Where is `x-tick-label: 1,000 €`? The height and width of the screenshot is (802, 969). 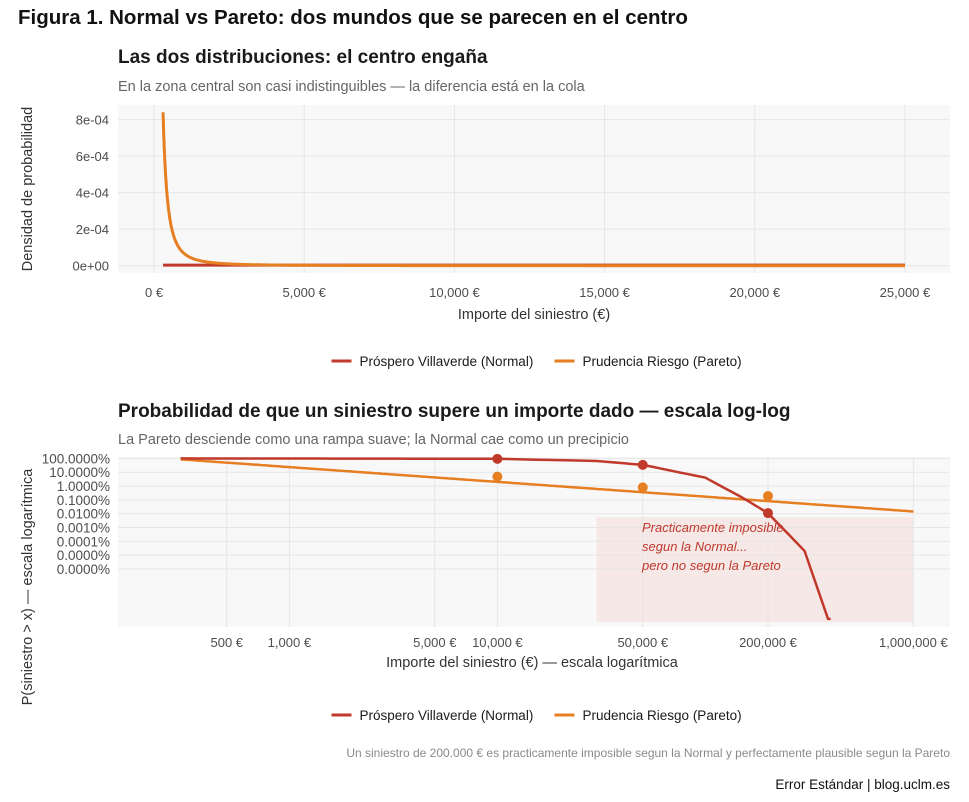 x-tick-label: 1,000 € is located at coordinates (290, 642).